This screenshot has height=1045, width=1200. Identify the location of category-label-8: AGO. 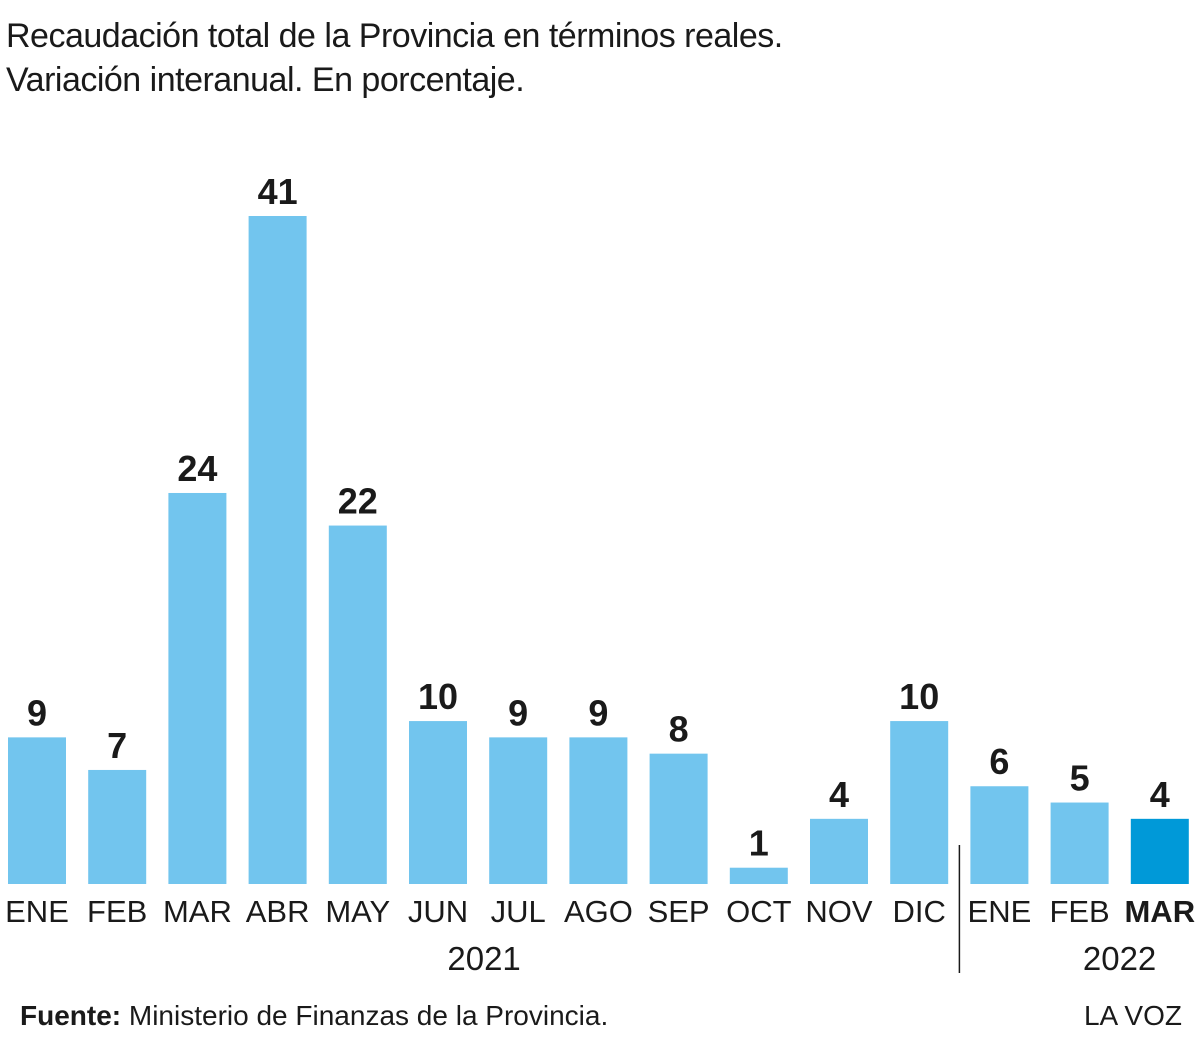
(598, 911).